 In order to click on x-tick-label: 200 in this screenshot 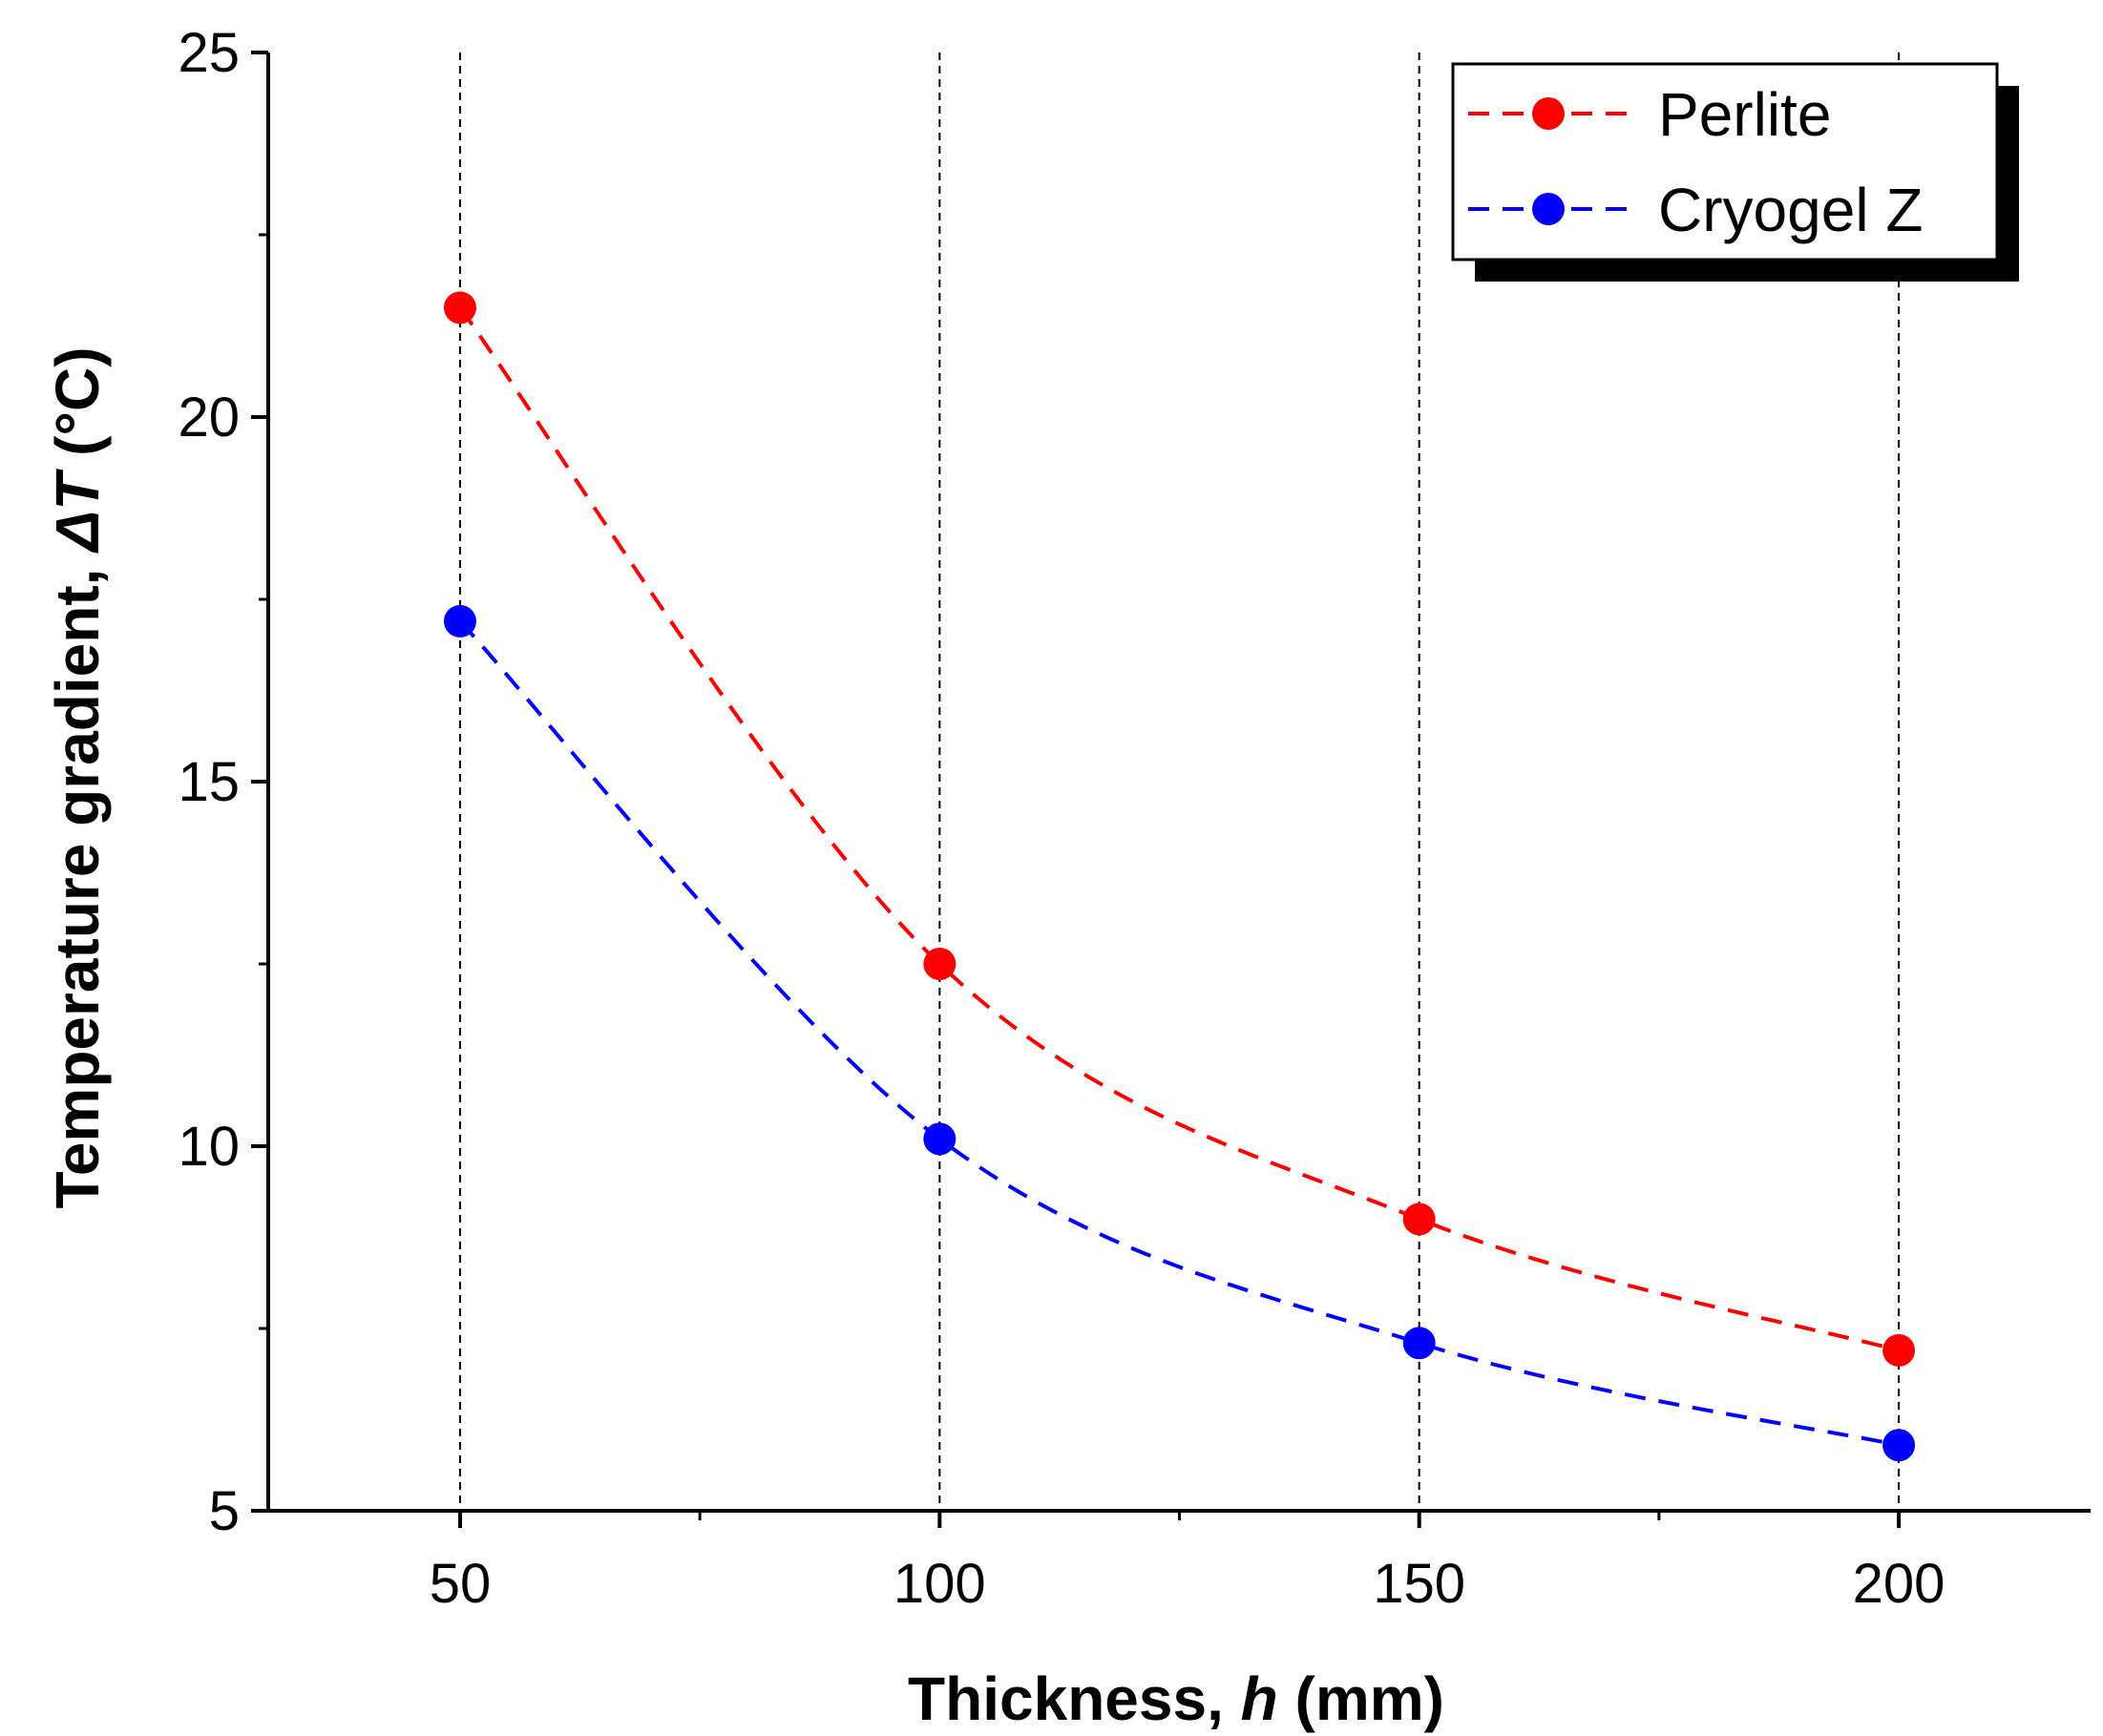, I will do `click(1899, 1584)`.